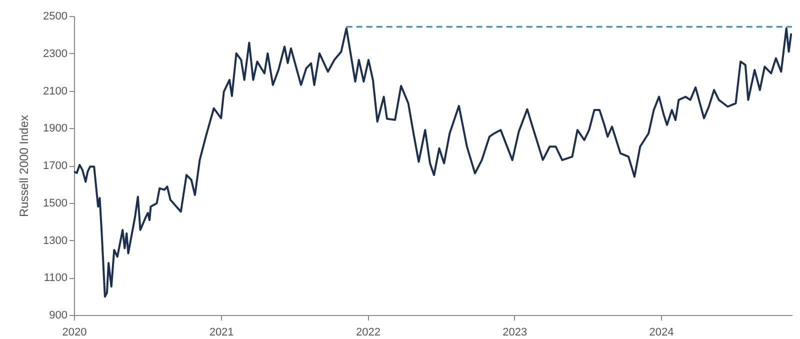 The width and height of the screenshot is (800, 339). I want to click on y-axis-title: Russell 2000 Index, so click(24, 166).